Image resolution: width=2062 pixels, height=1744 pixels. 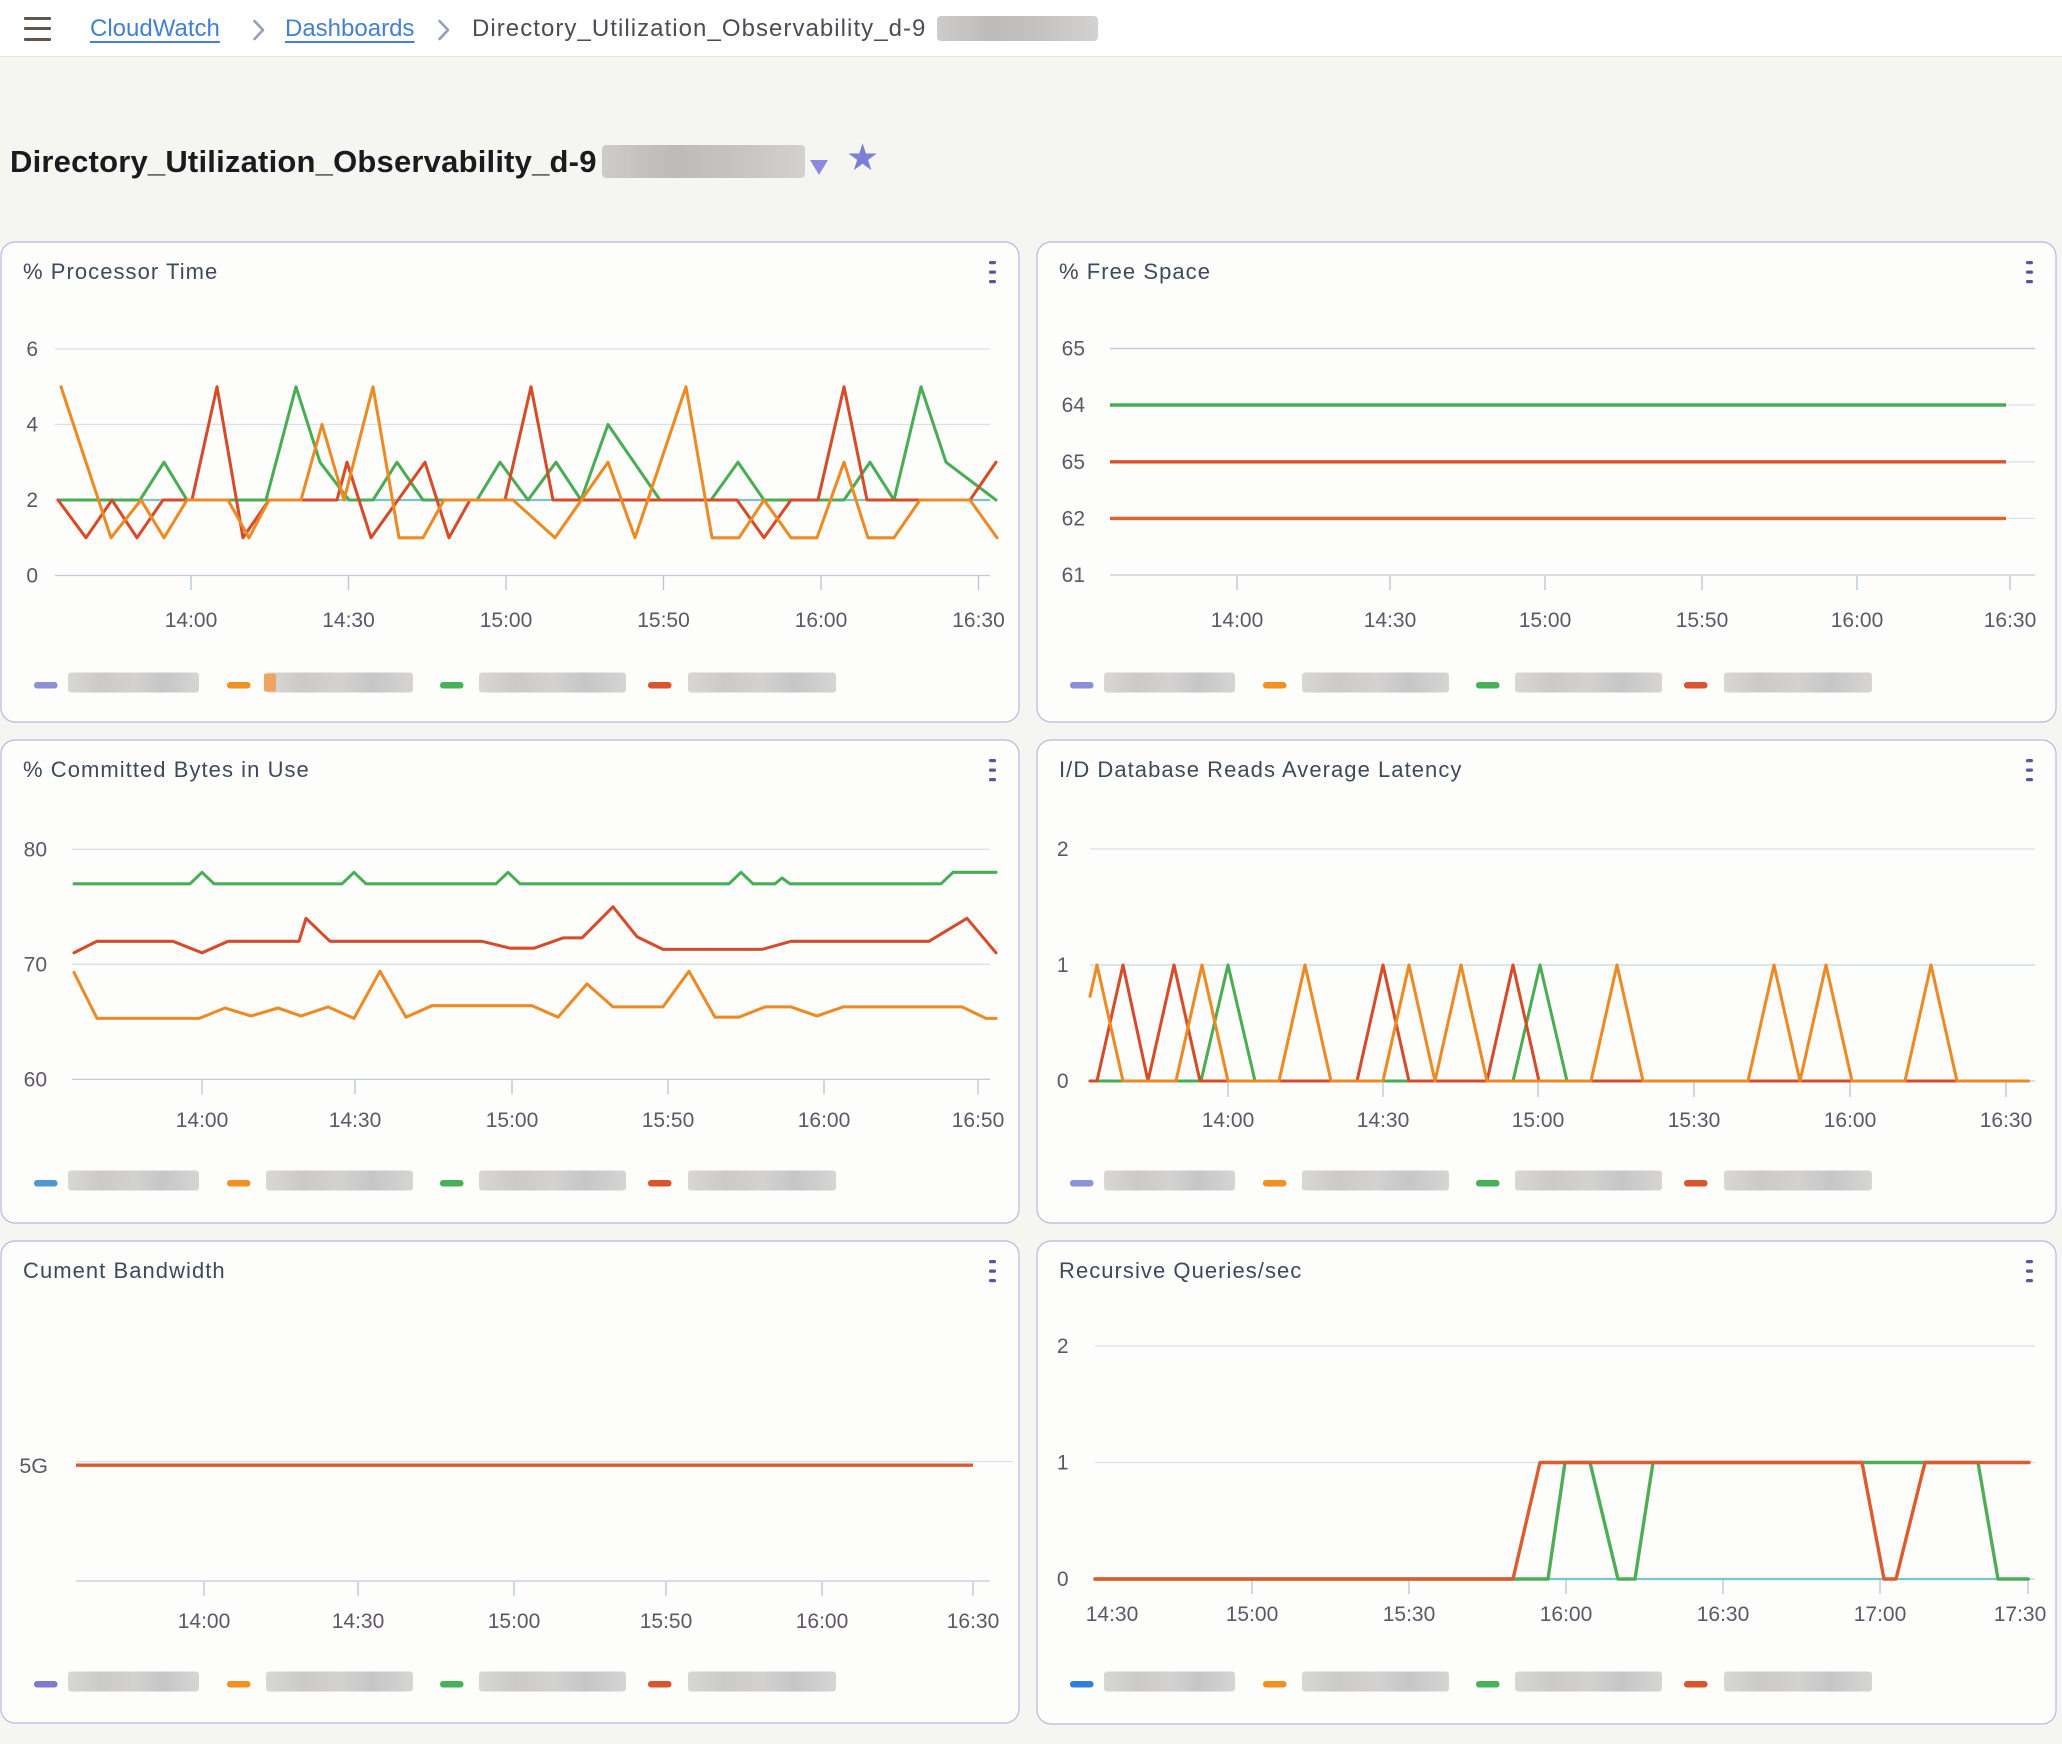 What do you see at coordinates (35, 1079) in the screenshot?
I see `svg-text: 60` at bounding box center [35, 1079].